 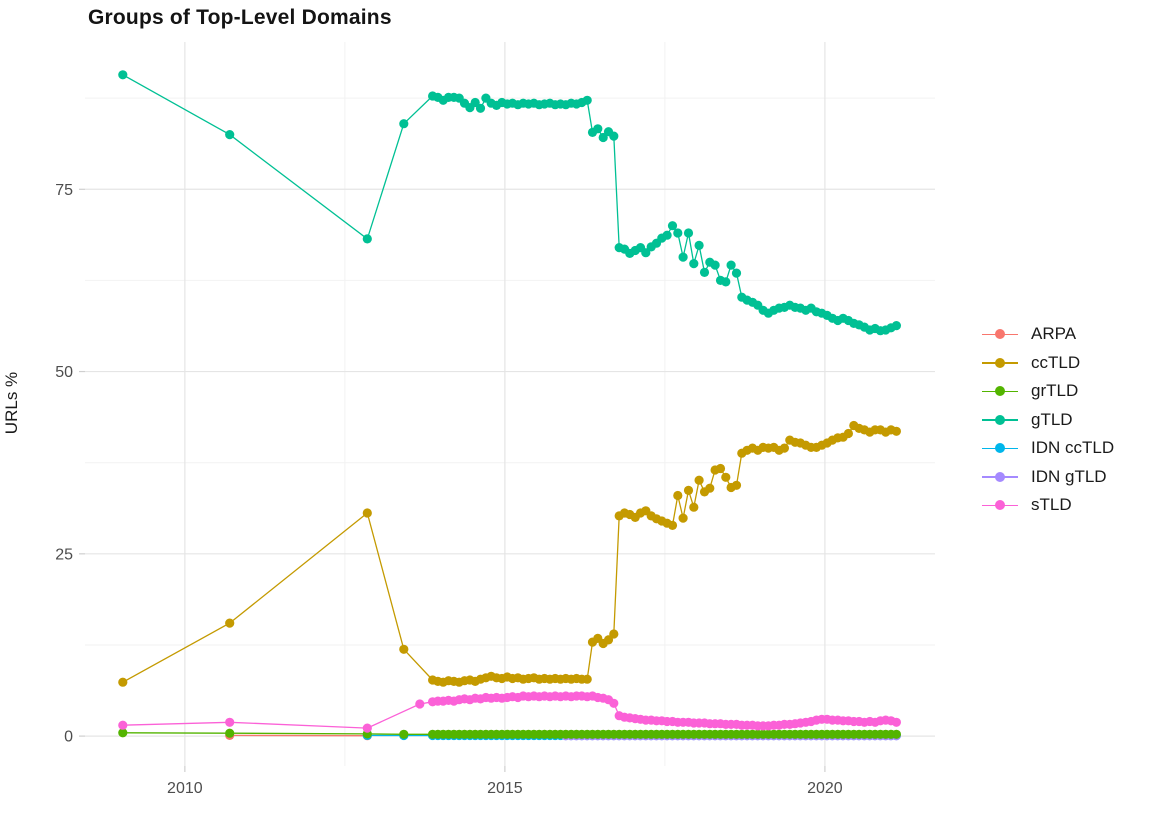 What do you see at coordinates (1069, 476) in the screenshot?
I see `legend-label: IDN gTLD` at bounding box center [1069, 476].